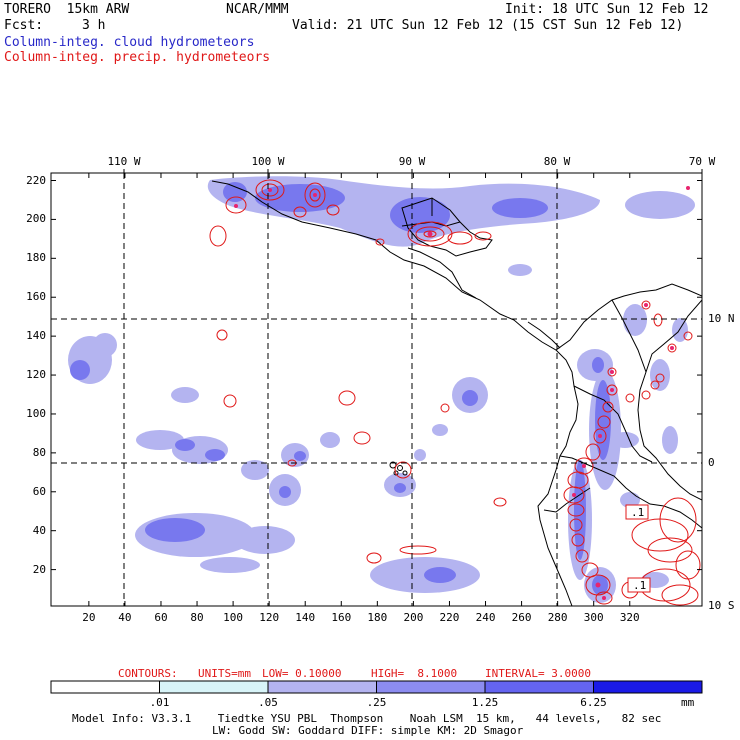  What do you see at coordinates (485, 702) in the screenshot?
I see `colorbar-level-label: 1.25` at bounding box center [485, 702].